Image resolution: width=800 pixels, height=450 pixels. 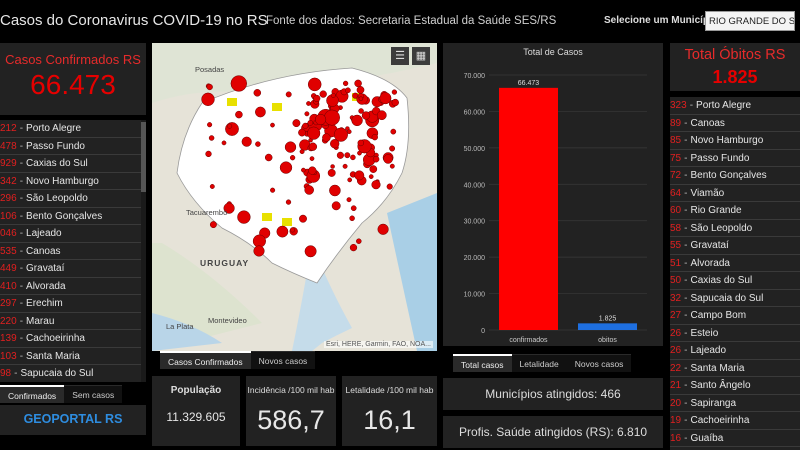 What do you see at coordinates (539, 363) in the screenshot?
I see `tab-letalidade: Letalidade` at bounding box center [539, 363].